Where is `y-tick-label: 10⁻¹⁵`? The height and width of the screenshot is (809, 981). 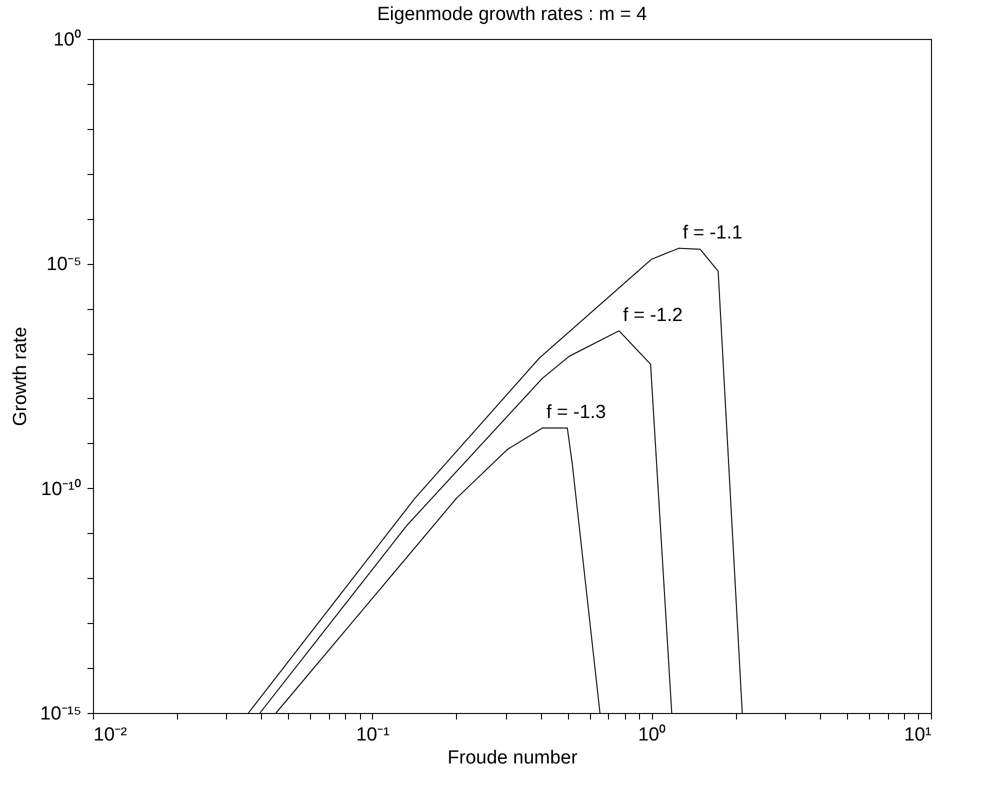
y-tick-label: 10⁻¹⁵ is located at coordinates (61, 714).